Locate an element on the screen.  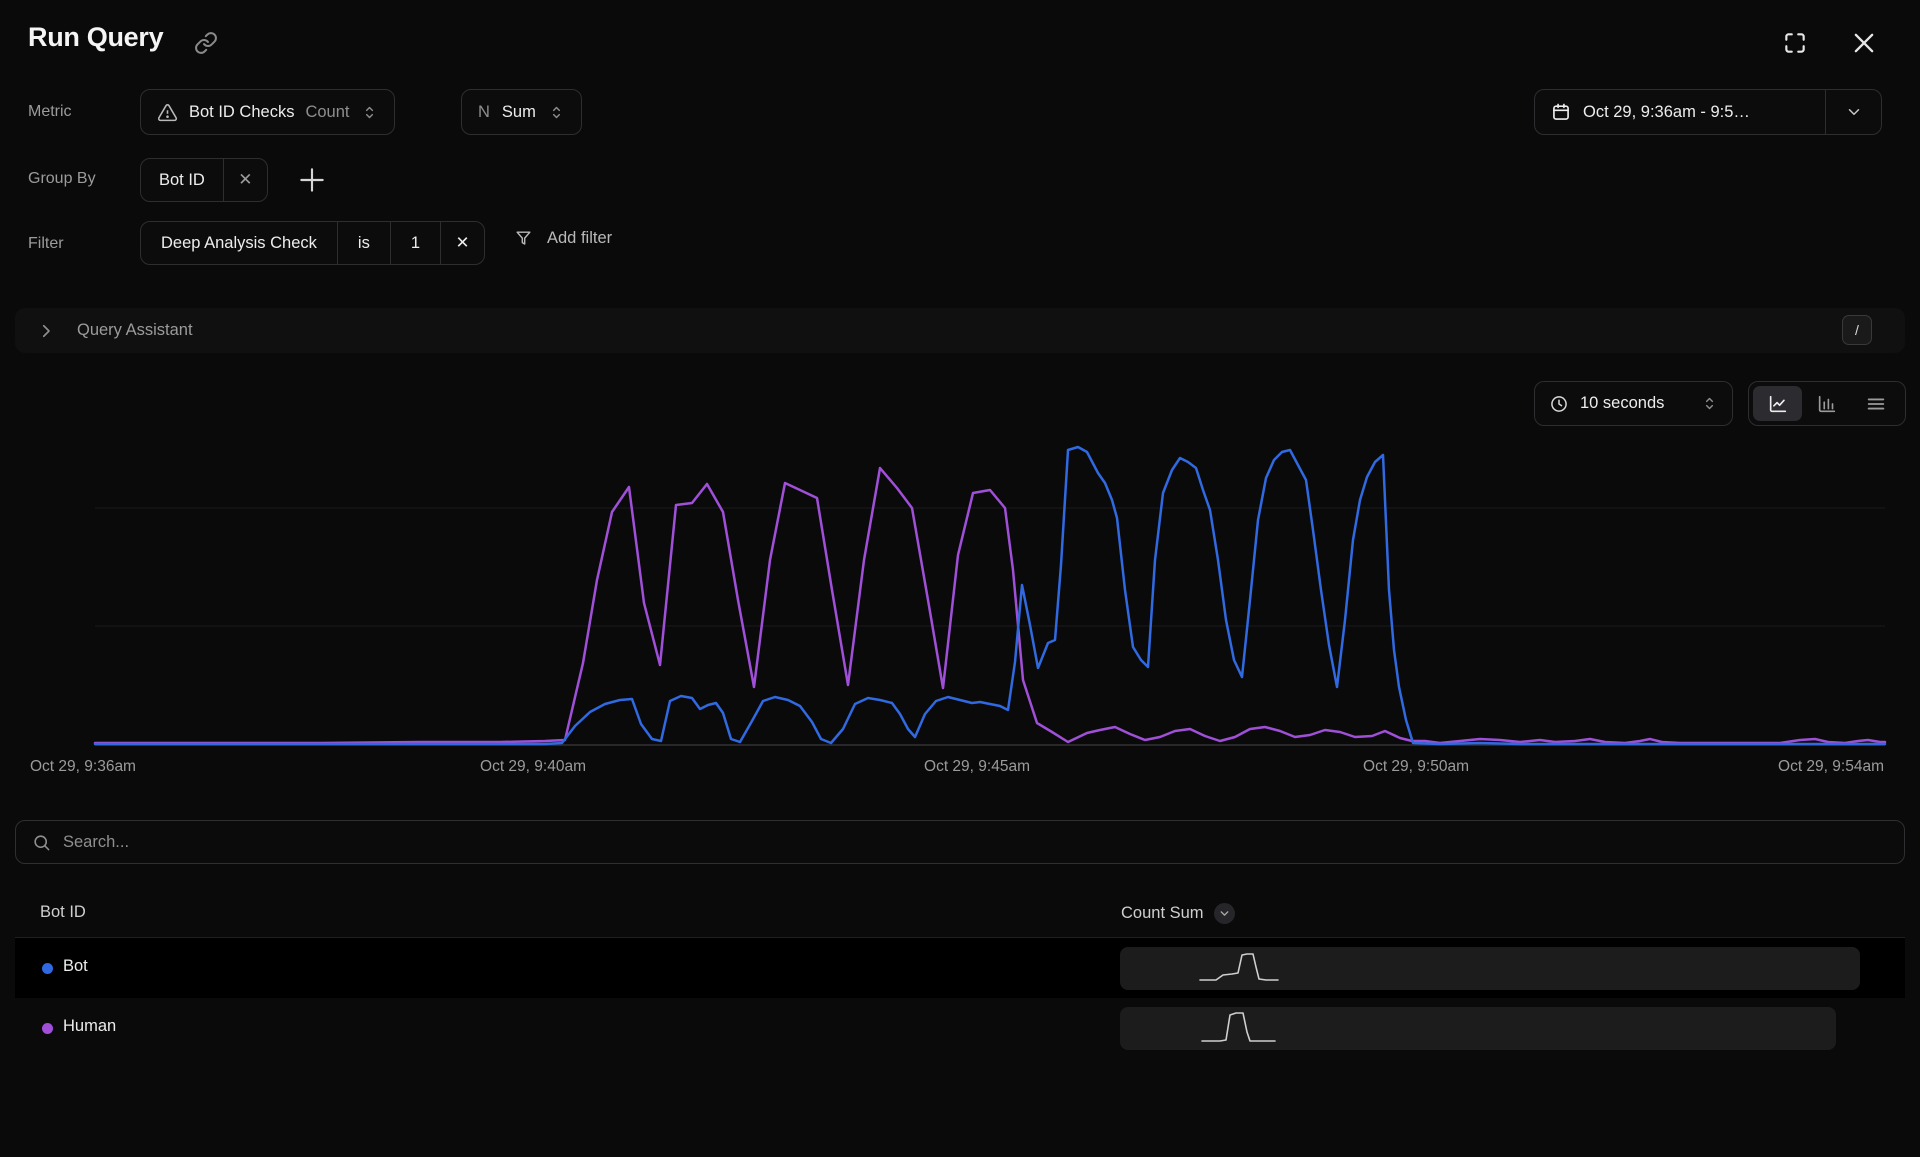
warning-icon is located at coordinates (167, 112).